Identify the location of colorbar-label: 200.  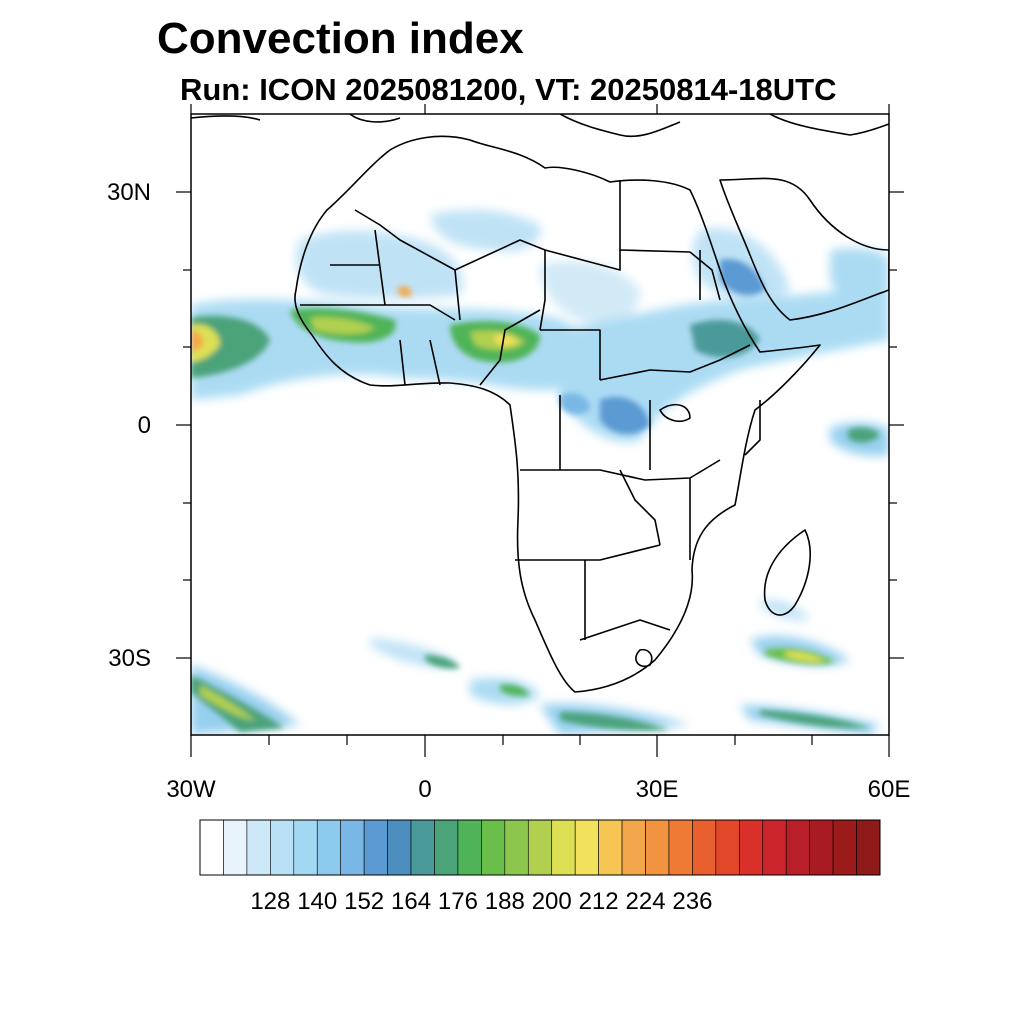
(551, 901).